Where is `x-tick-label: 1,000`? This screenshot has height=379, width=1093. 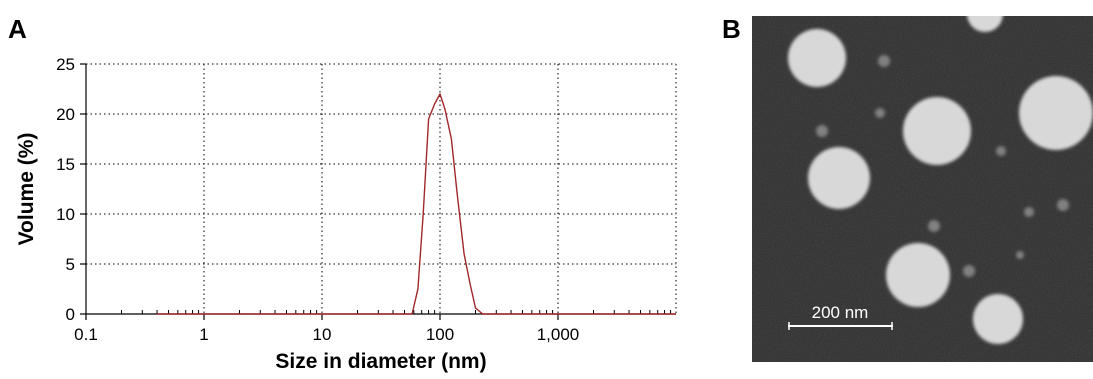
x-tick-label: 1,000 is located at coordinates (558, 334).